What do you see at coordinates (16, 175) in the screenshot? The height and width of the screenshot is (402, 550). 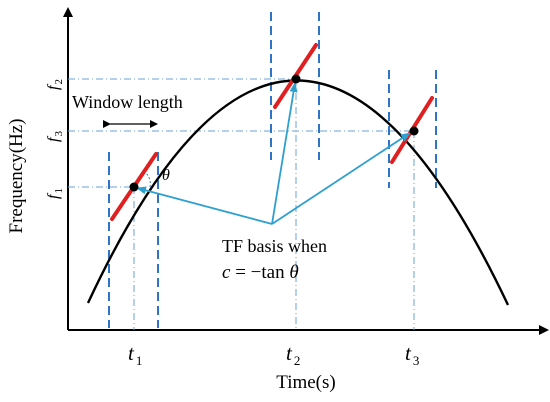 I see `y-axis-label: Frequency(Hz)` at bounding box center [16, 175].